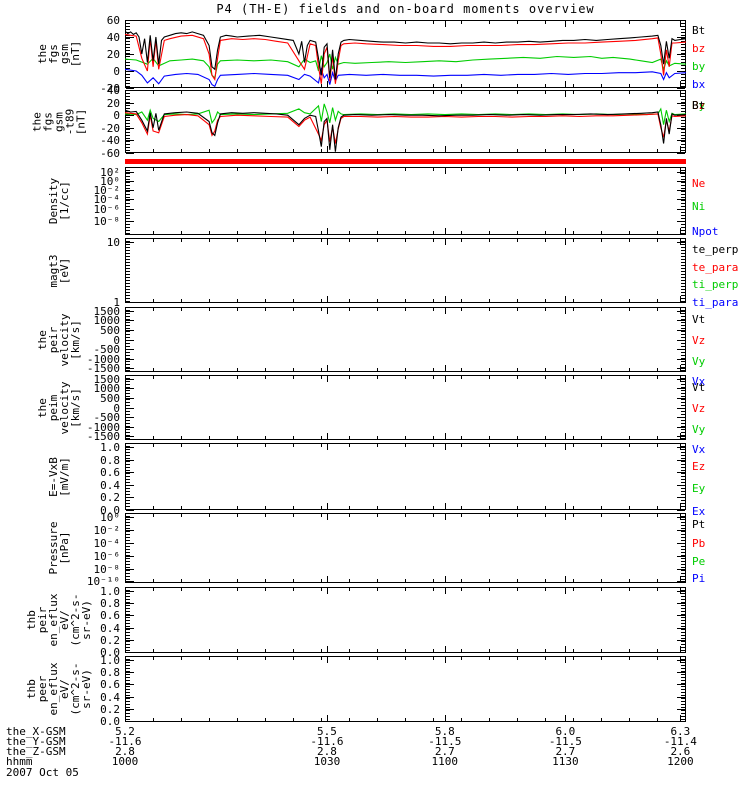 The width and height of the screenshot is (750, 800). What do you see at coordinates (59, 407) in the screenshot?
I see `y-axis-title-text: the peim velocity [km/s]` at bounding box center [59, 407].